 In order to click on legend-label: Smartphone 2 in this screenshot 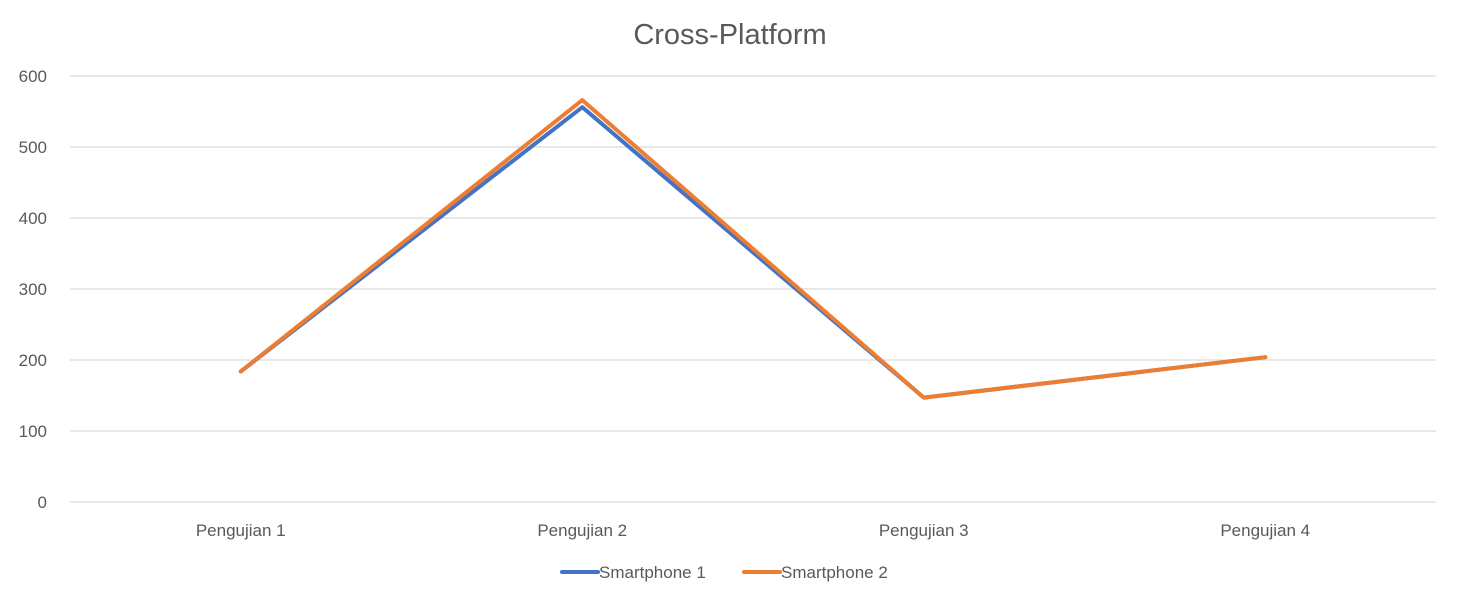, I will do `click(834, 572)`.